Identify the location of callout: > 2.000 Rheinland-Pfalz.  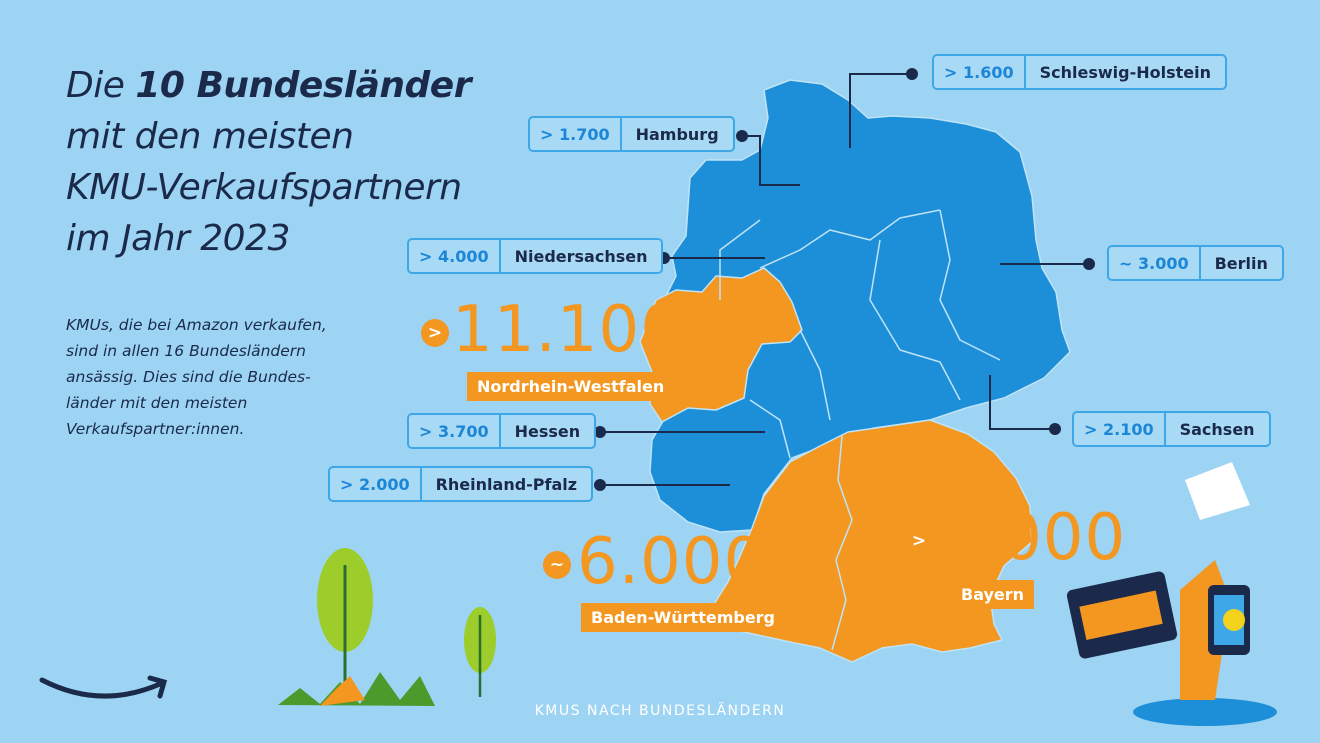
(461, 484).